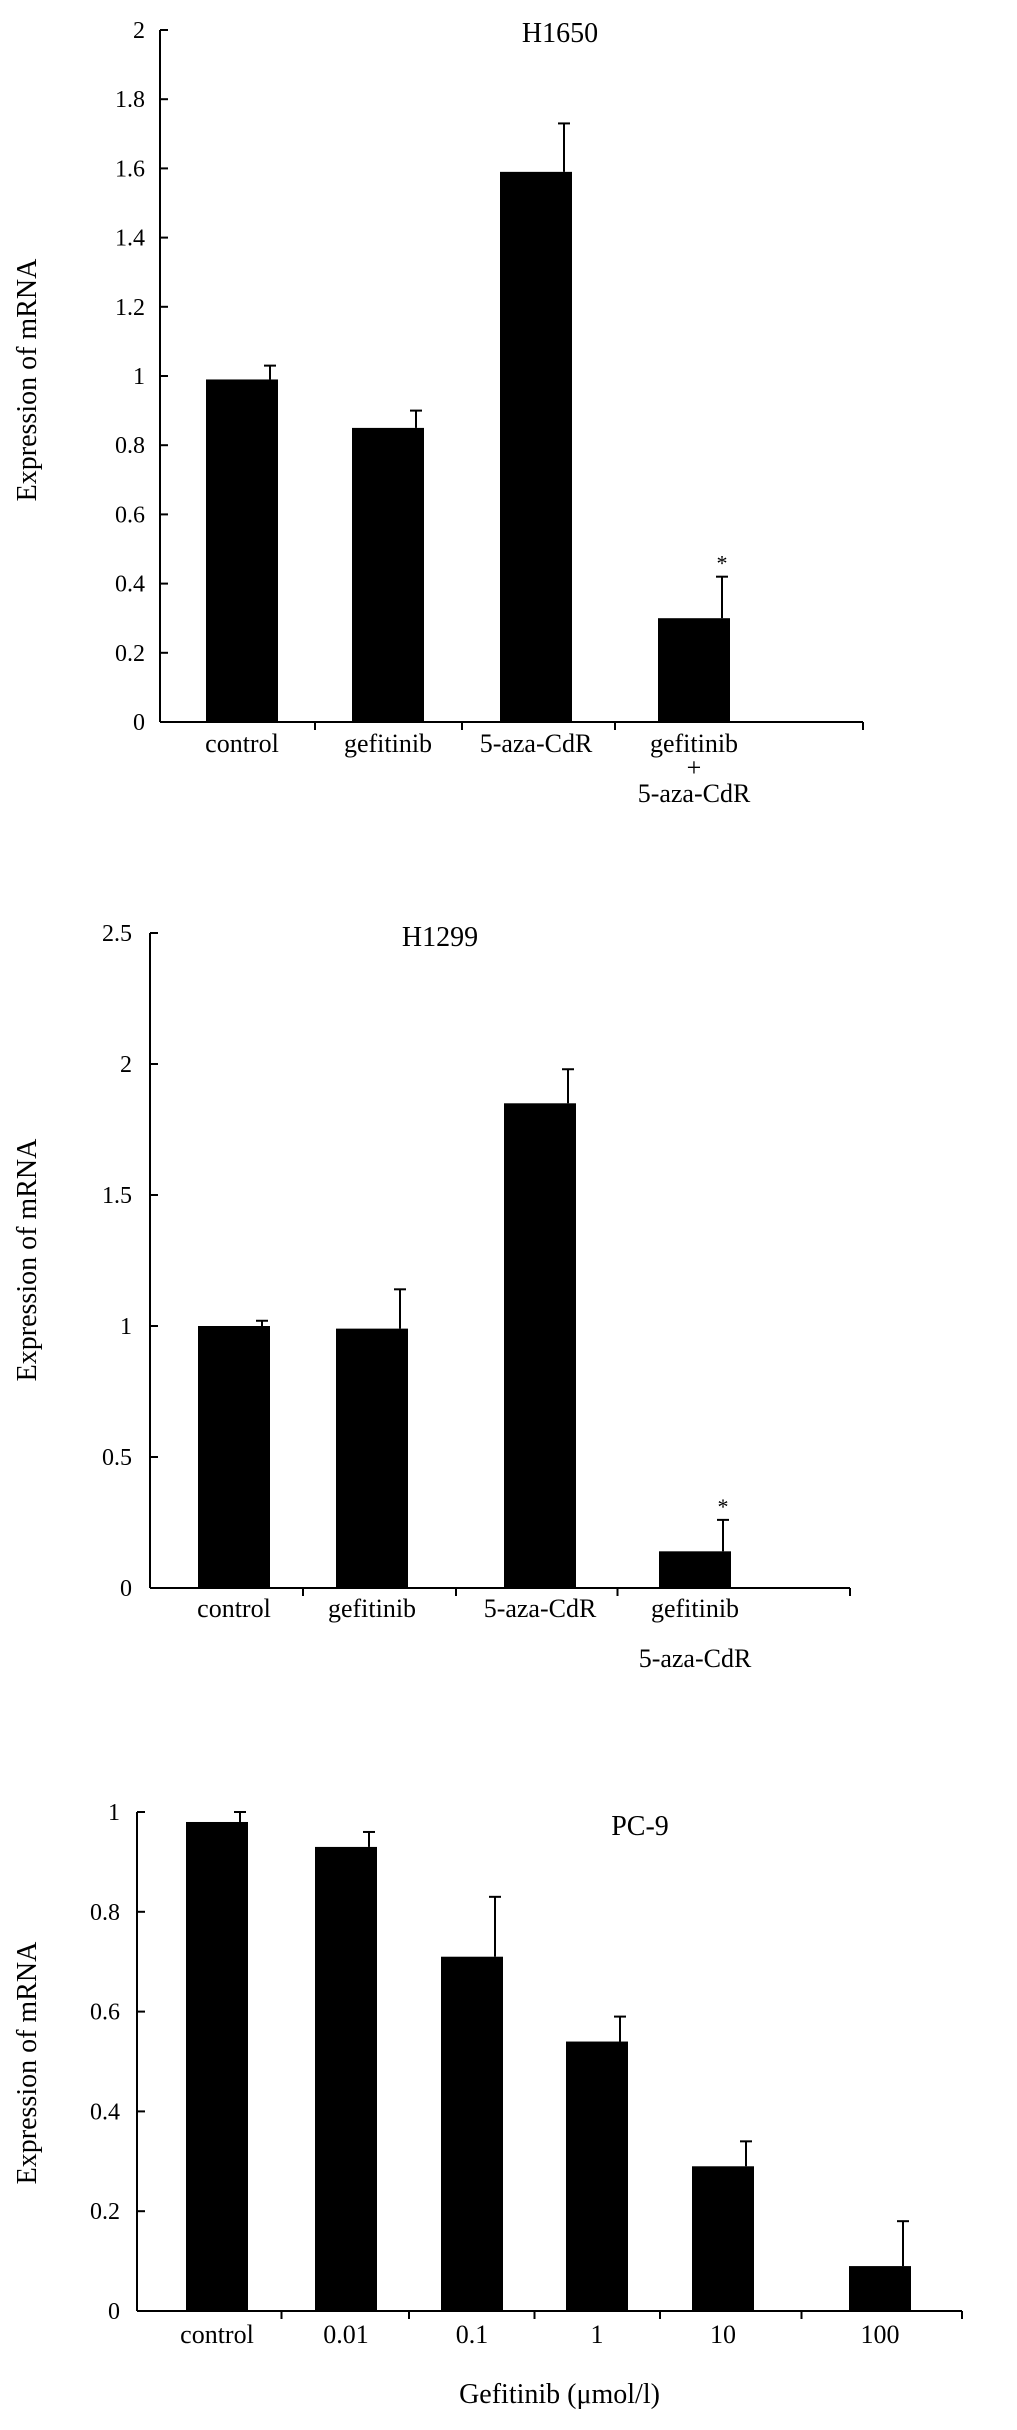 This screenshot has width=1017, height=2430. What do you see at coordinates (559, 2394) in the screenshot?
I see `x-axis-label: Gefitinib (μmol/l)` at bounding box center [559, 2394].